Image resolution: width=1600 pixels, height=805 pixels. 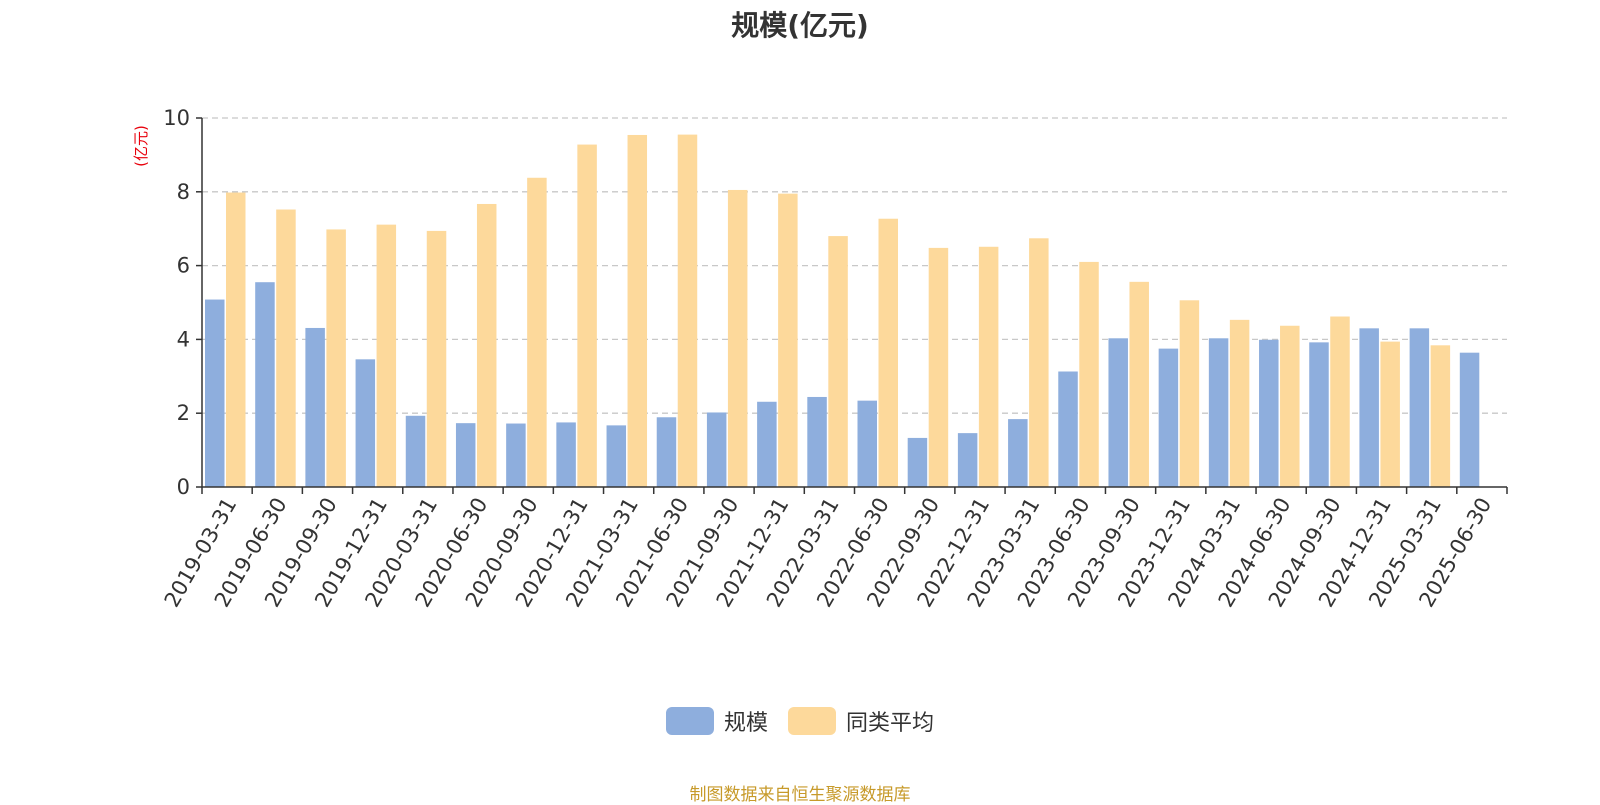 What do you see at coordinates (141, 146) in the screenshot?
I see `y-axis-unit-label: (亿元)` at bounding box center [141, 146].